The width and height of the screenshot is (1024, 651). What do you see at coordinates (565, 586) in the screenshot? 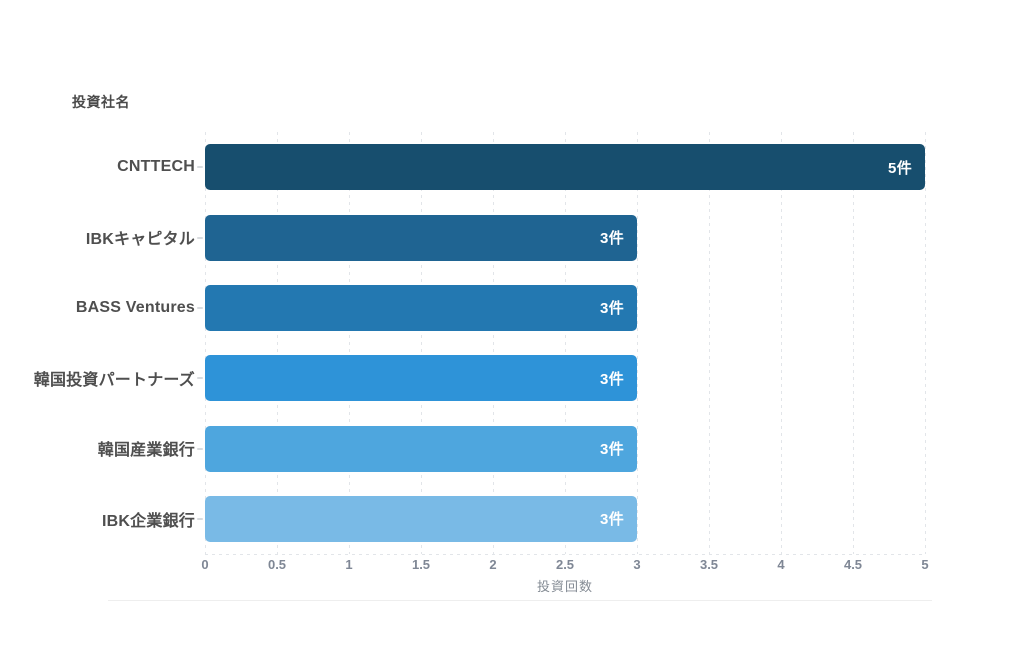
I see `x-axis-label: 投資回数` at bounding box center [565, 586].